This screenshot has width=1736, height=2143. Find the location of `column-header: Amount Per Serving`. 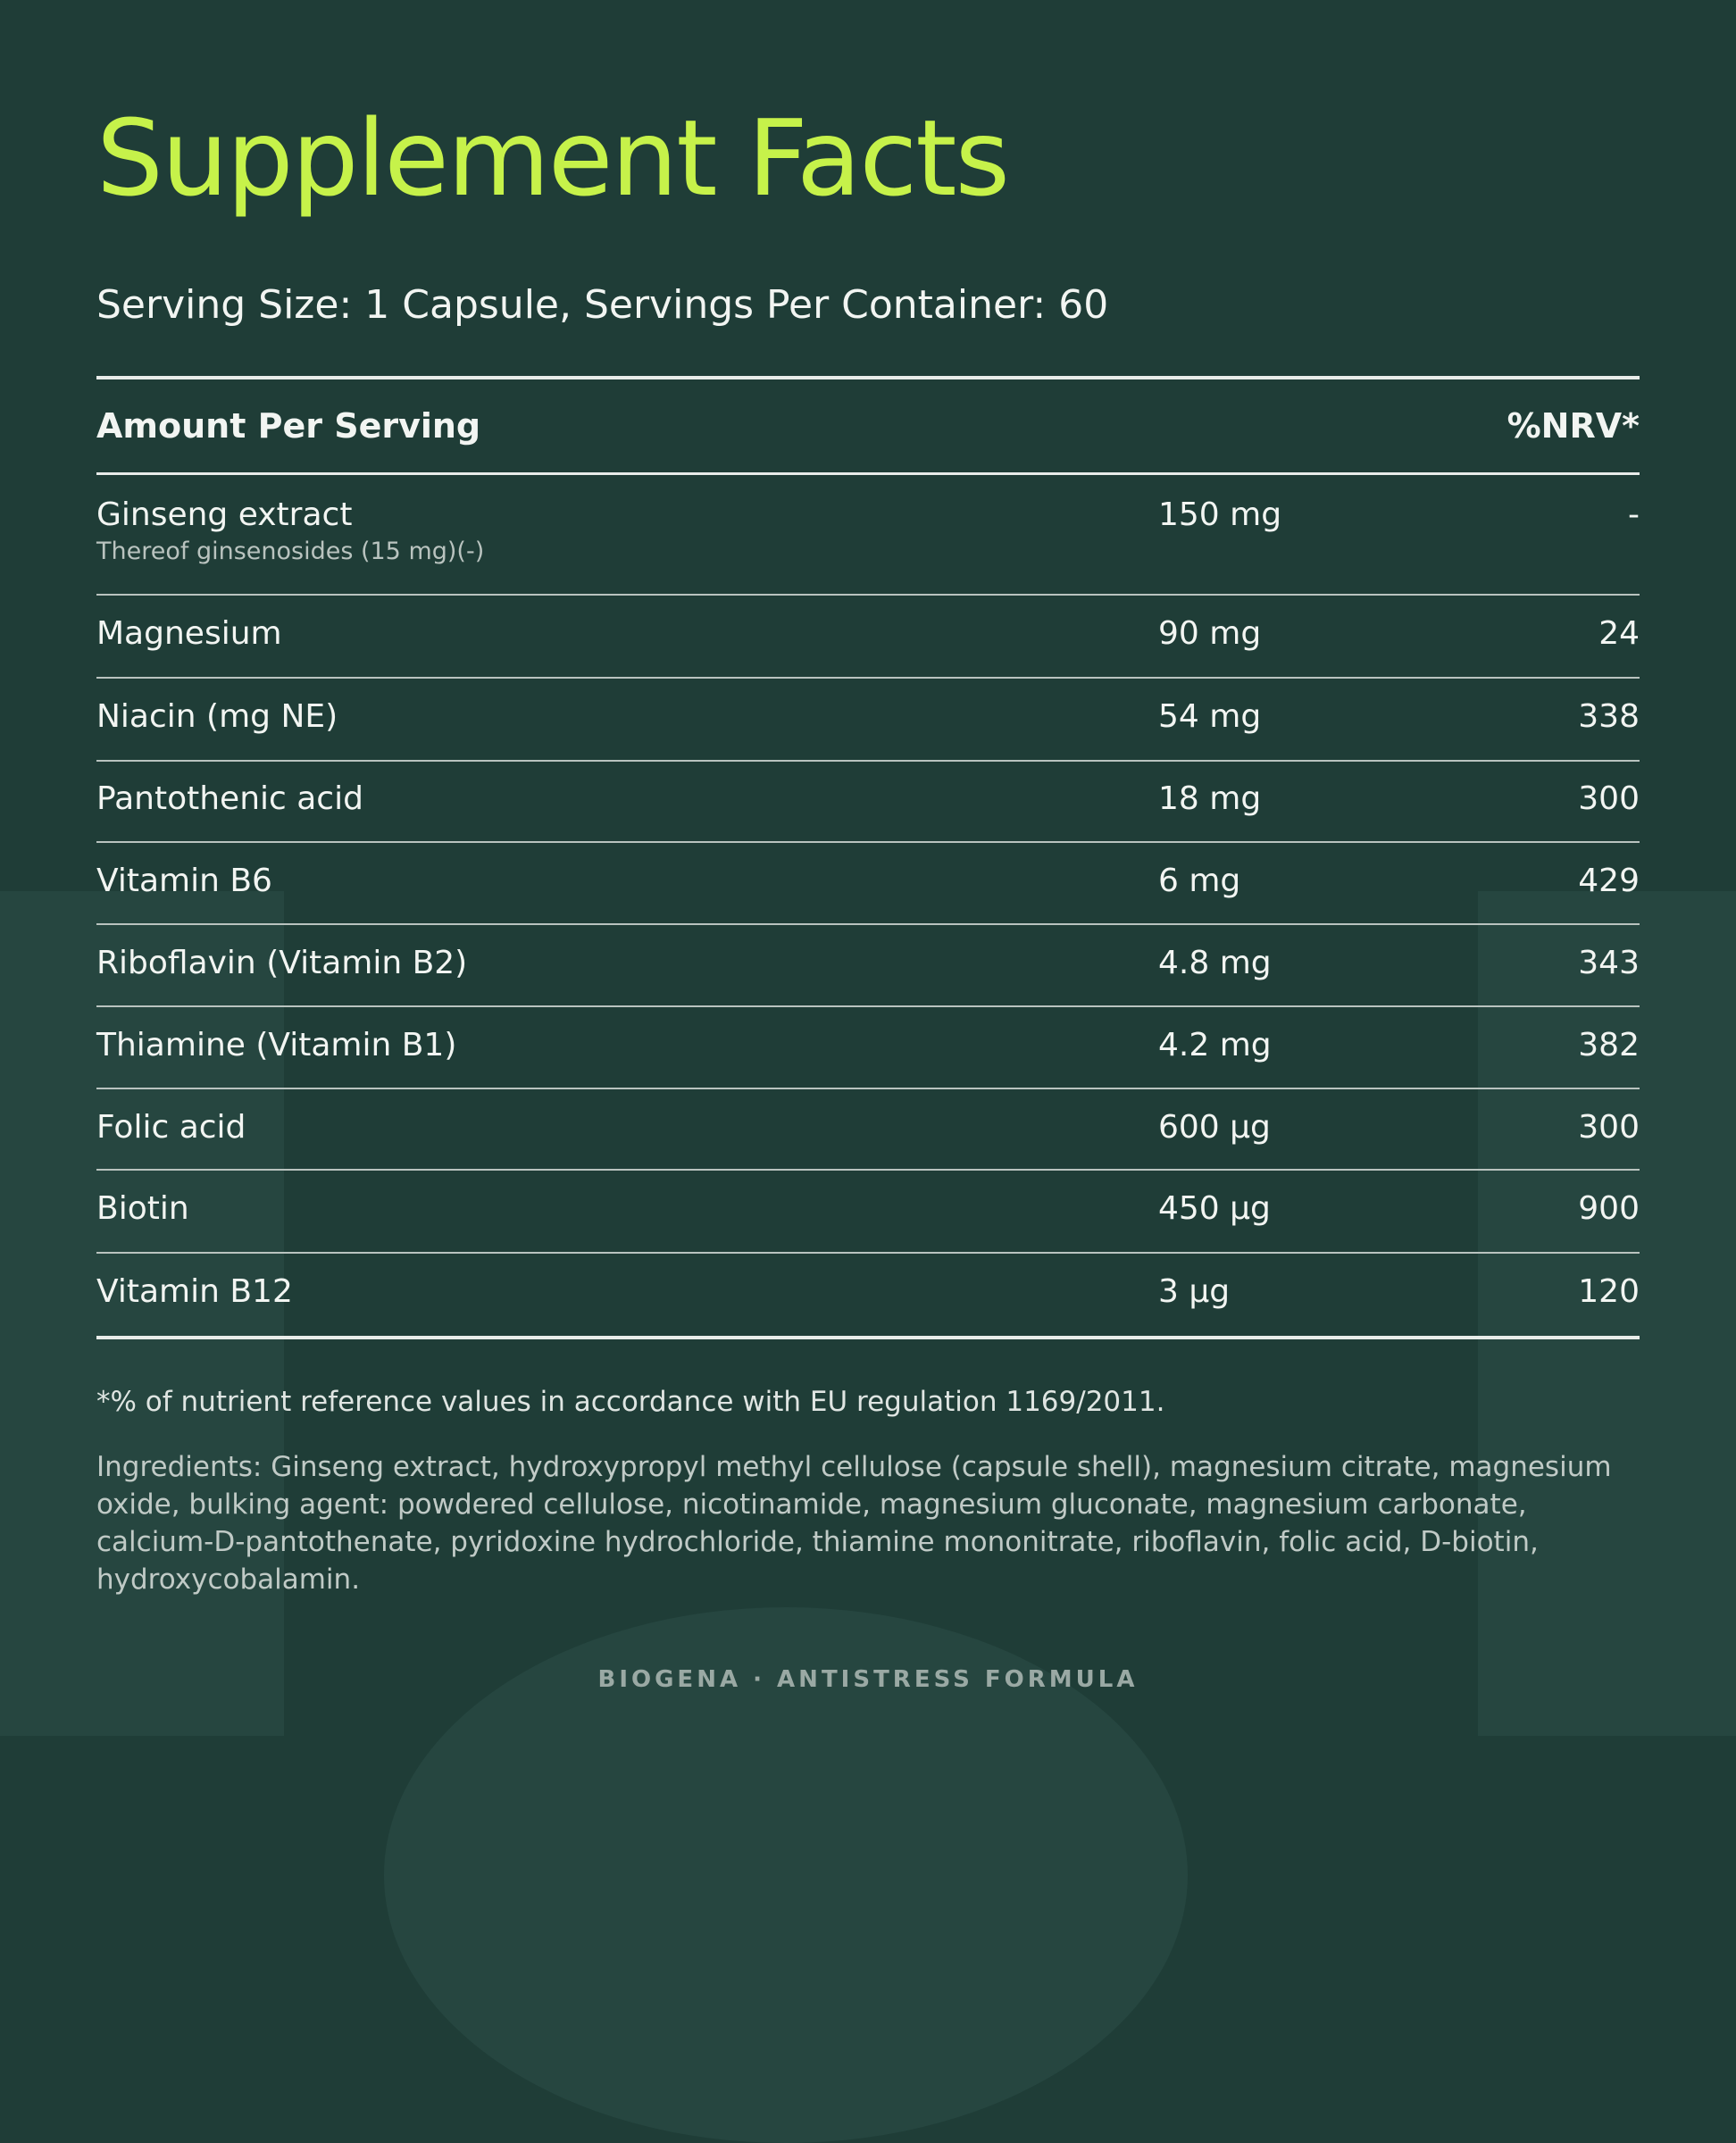

column-header: Amount Per Serving is located at coordinates (288, 426).